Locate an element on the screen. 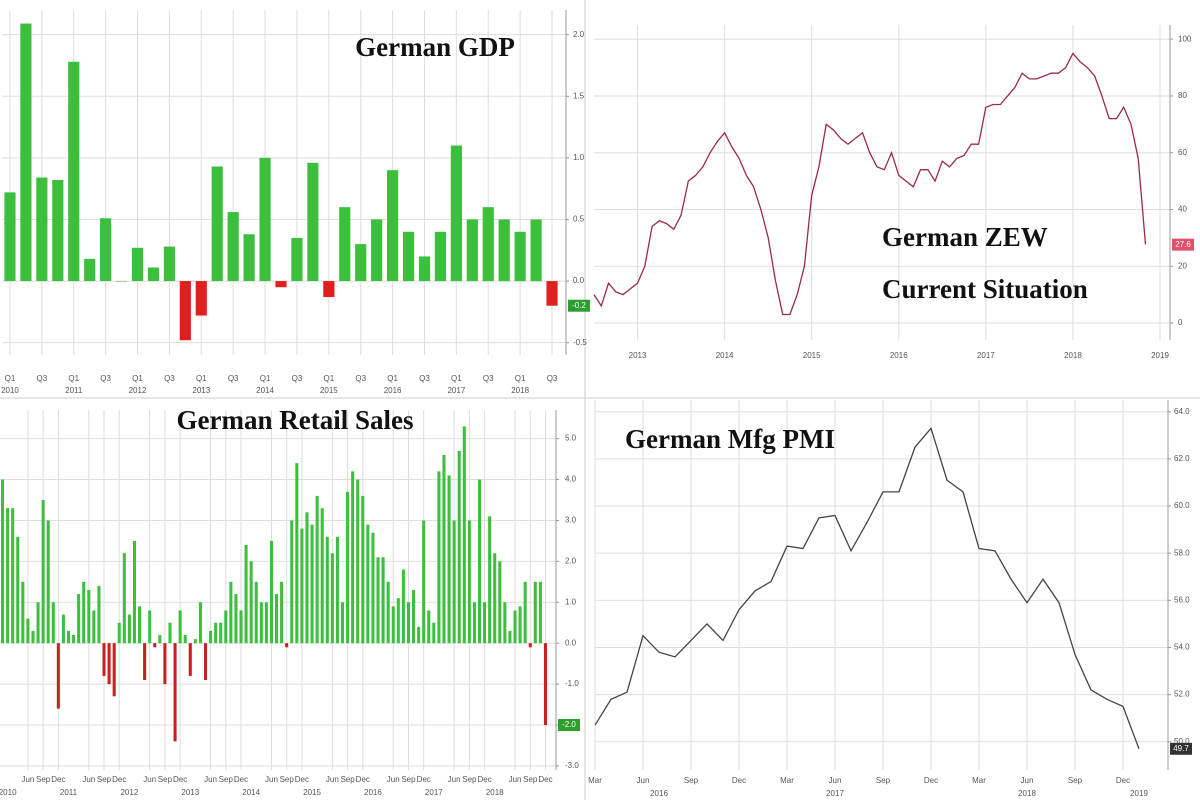  year-label: 2019 is located at coordinates (1139, 793).